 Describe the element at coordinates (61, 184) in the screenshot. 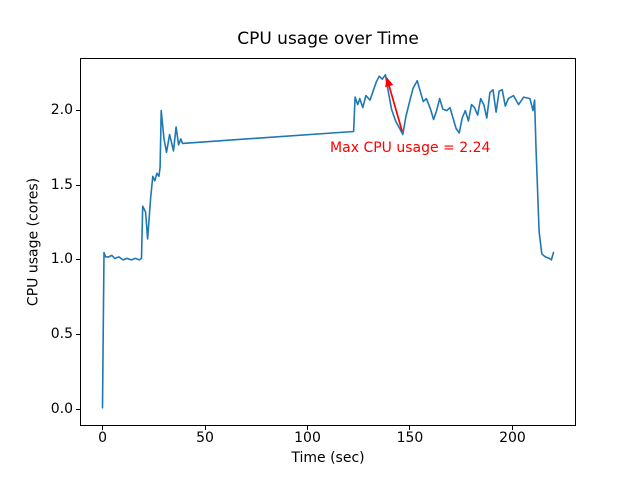

I see `y-tick-label: 1.5` at that location.